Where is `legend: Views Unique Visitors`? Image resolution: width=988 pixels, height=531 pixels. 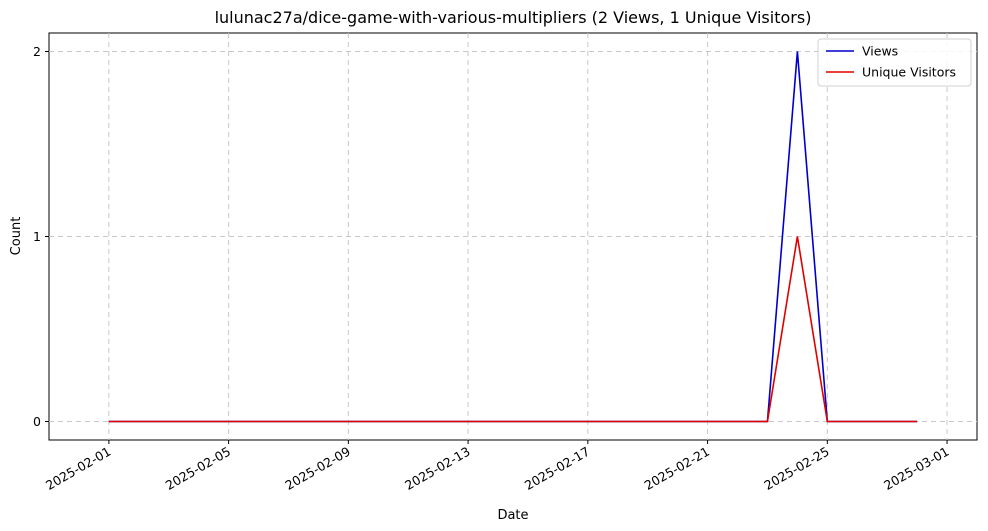 legend: Views Unique Visitors is located at coordinates (894, 62).